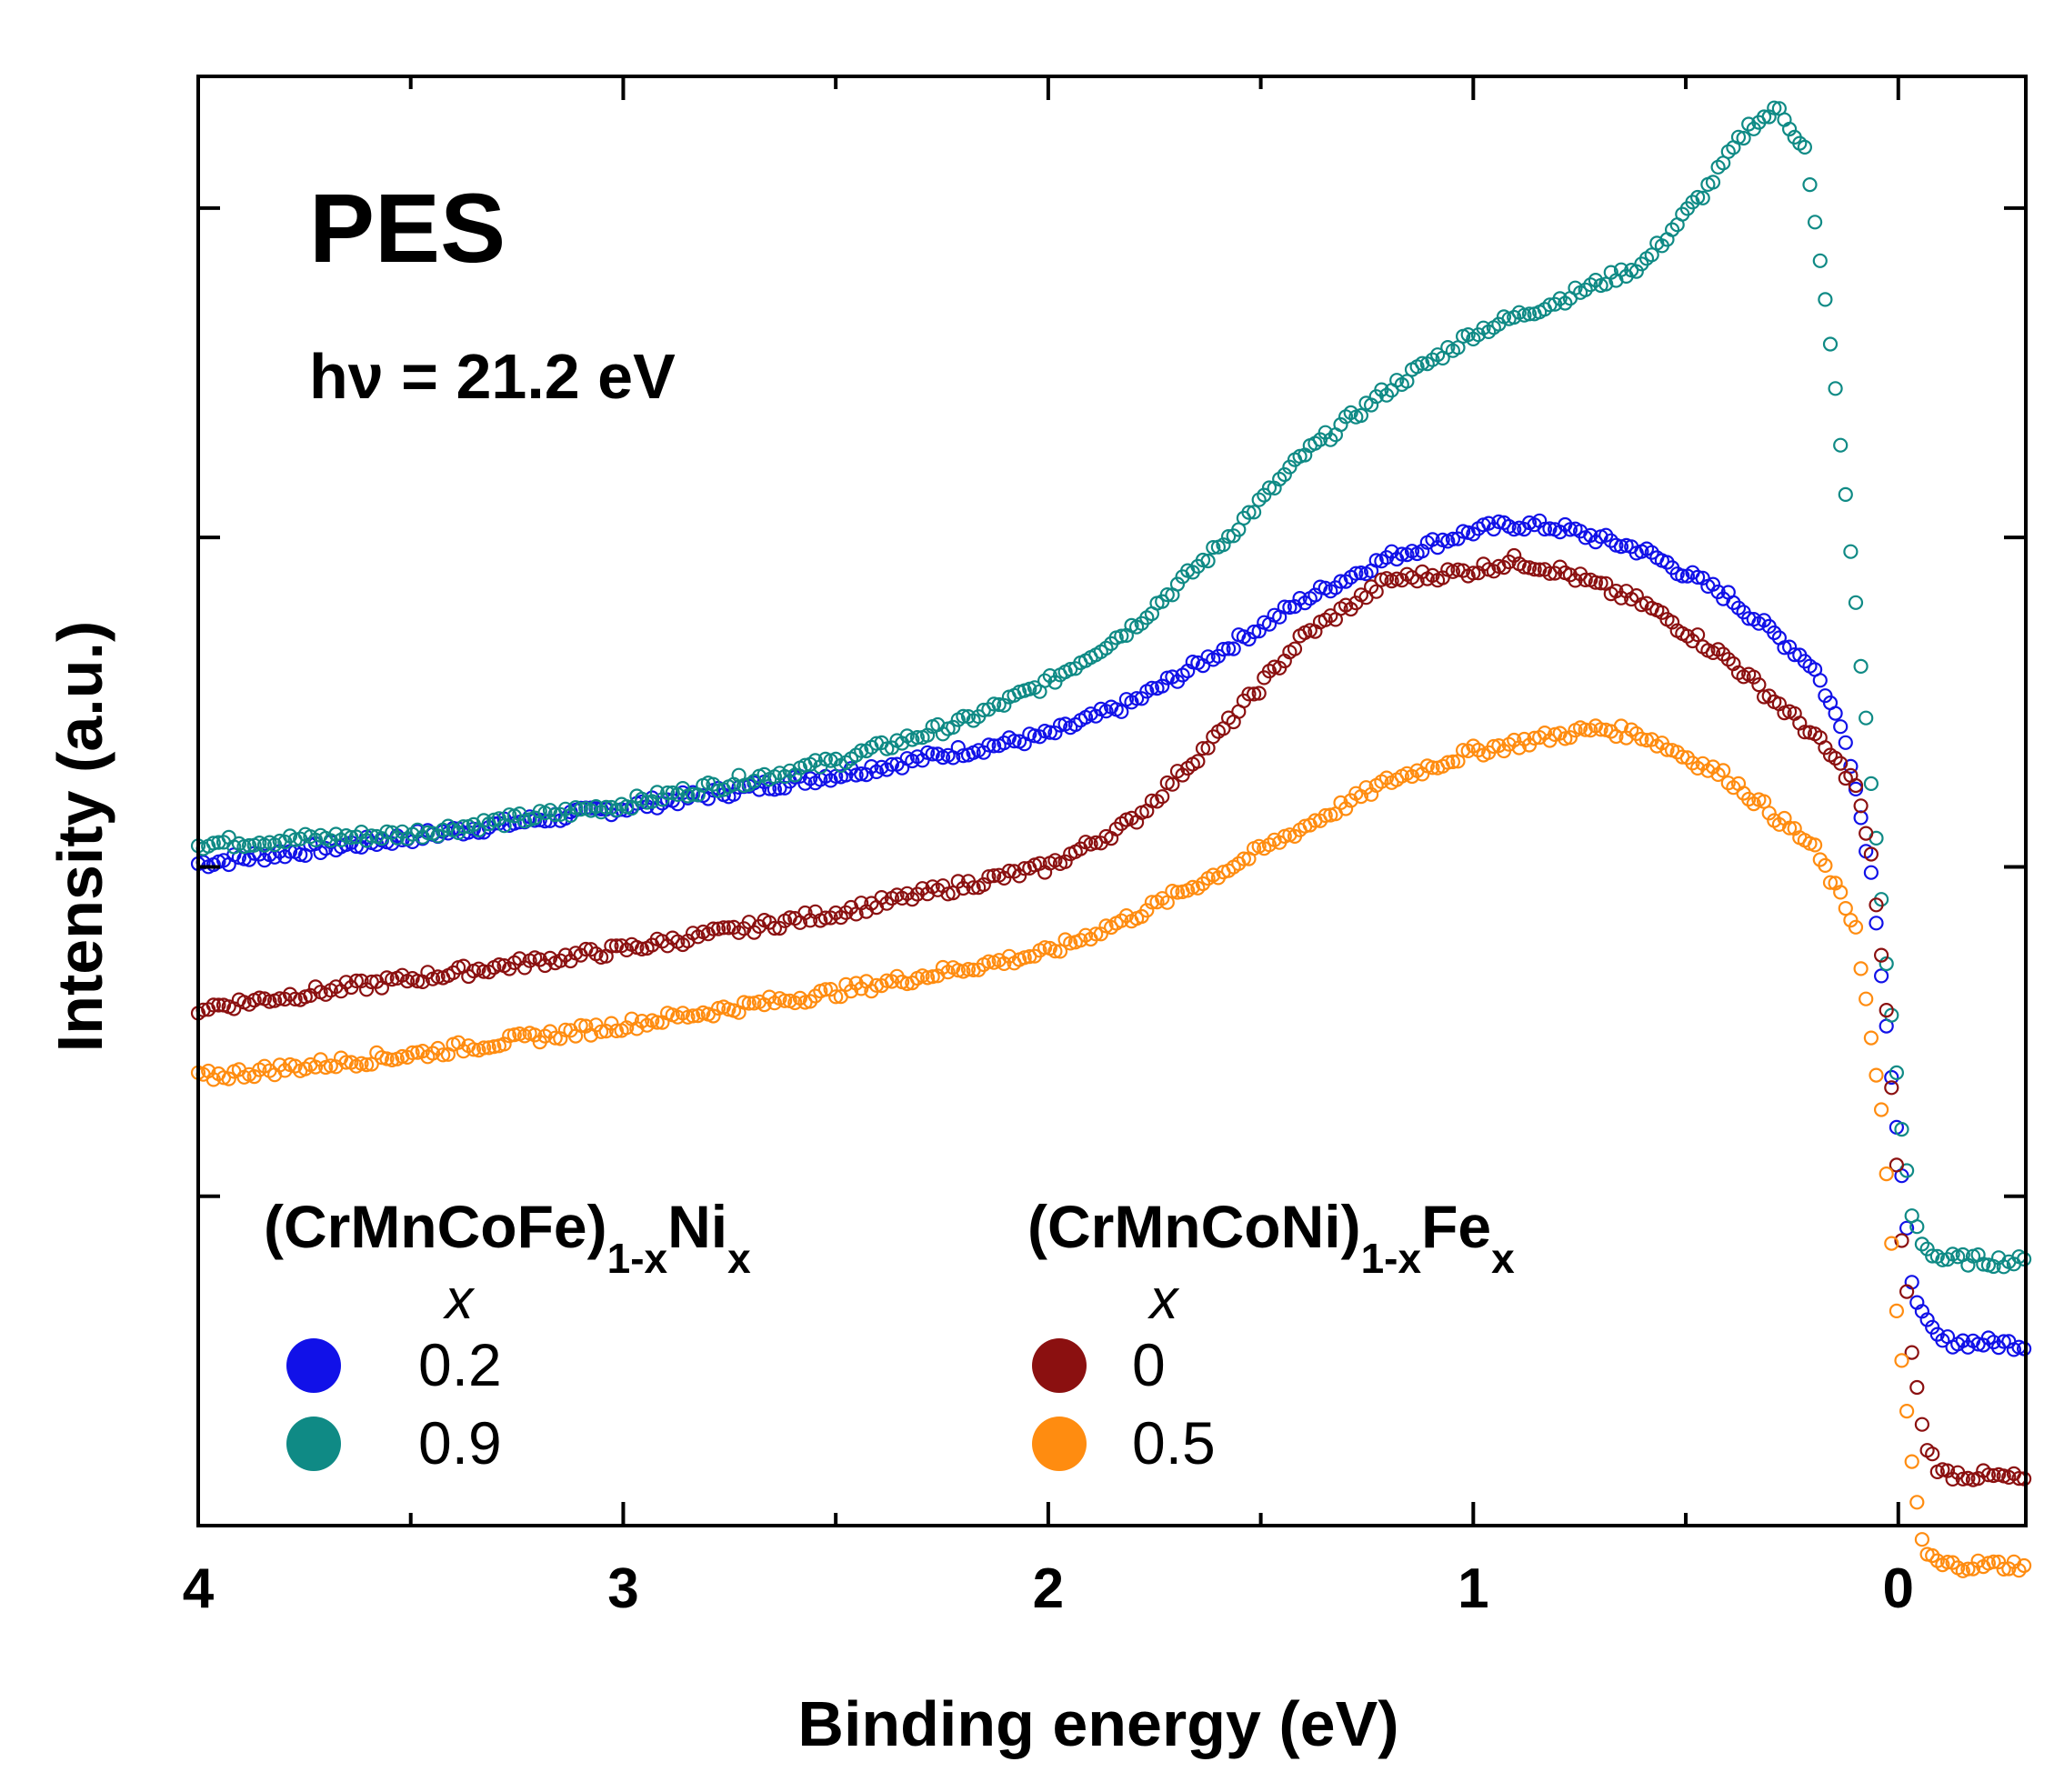 This screenshot has height=1792, width=2064. I want to click on legend-variable-label: x, so click(459, 1299).